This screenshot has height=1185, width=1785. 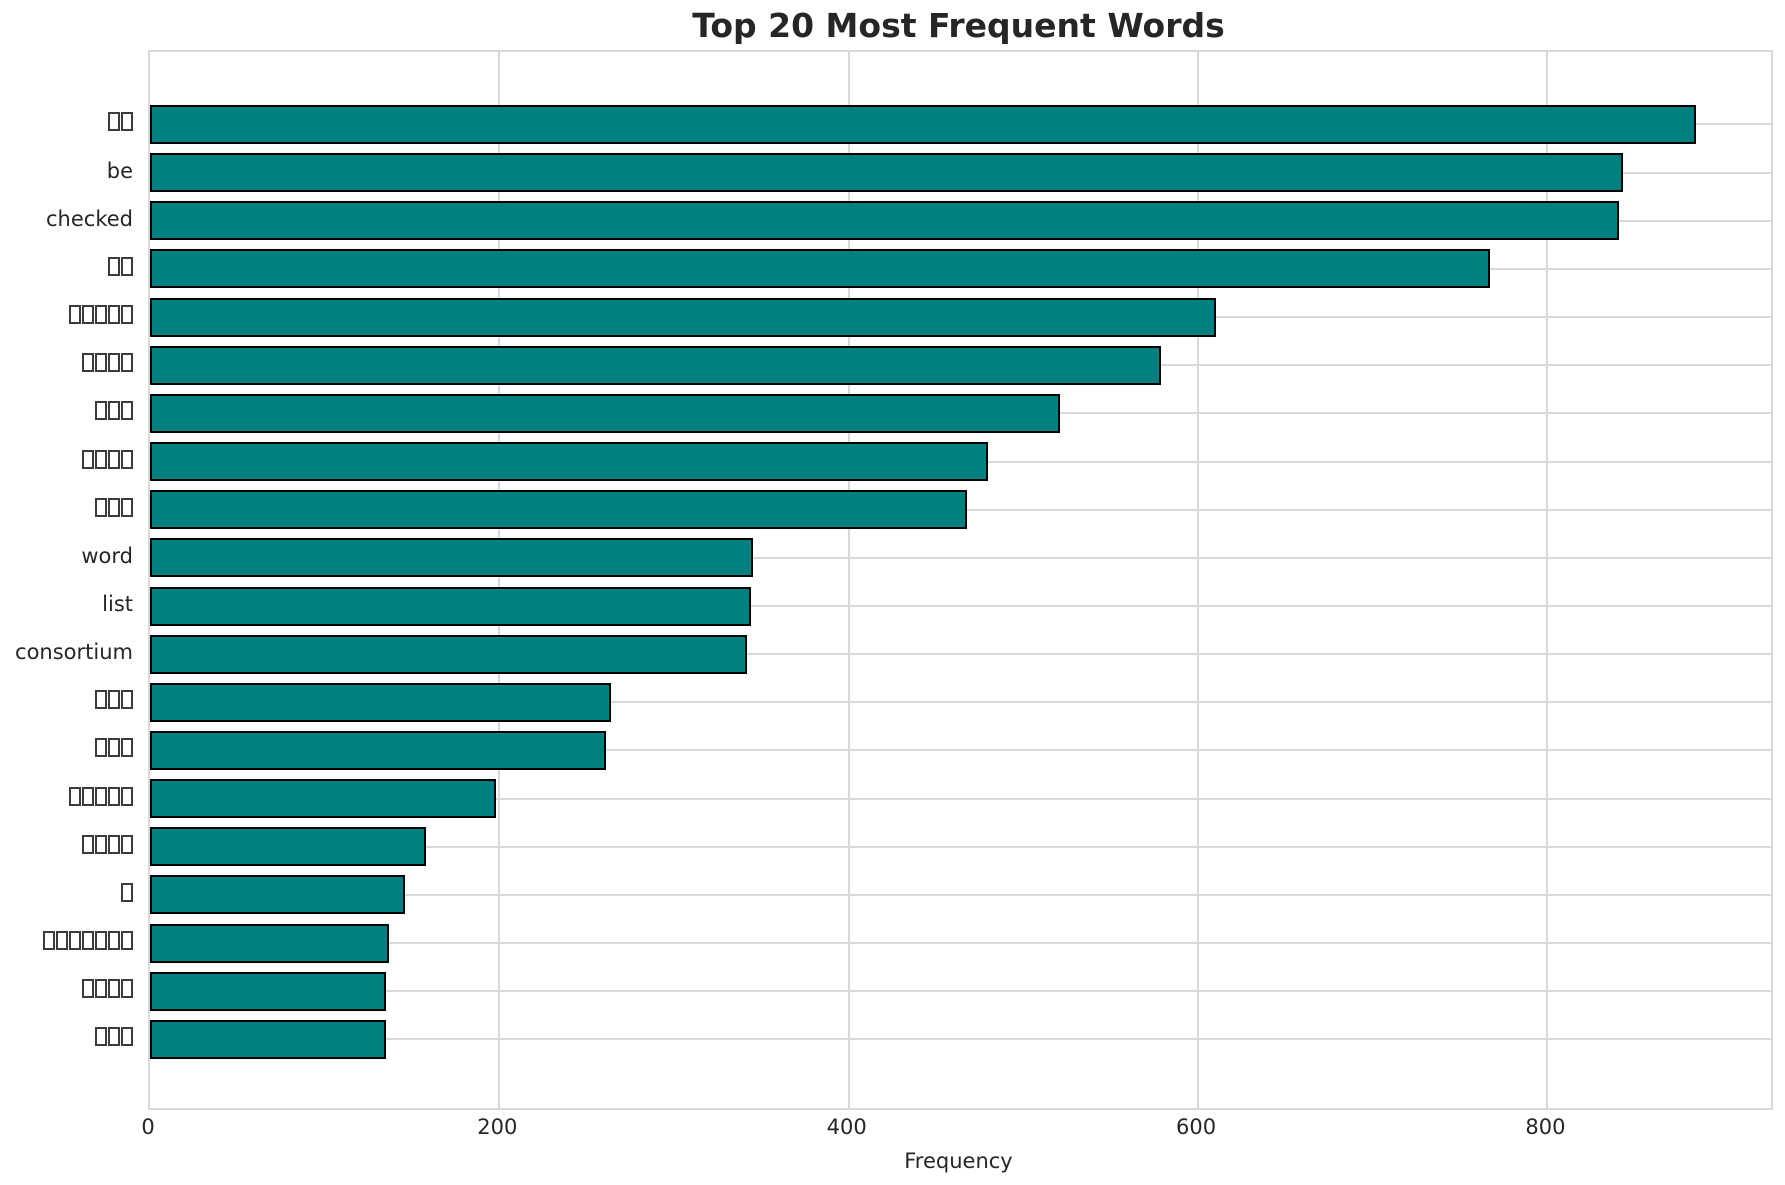 What do you see at coordinates (846, 1127) in the screenshot?
I see `x-tick-label: 400` at bounding box center [846, 1127].